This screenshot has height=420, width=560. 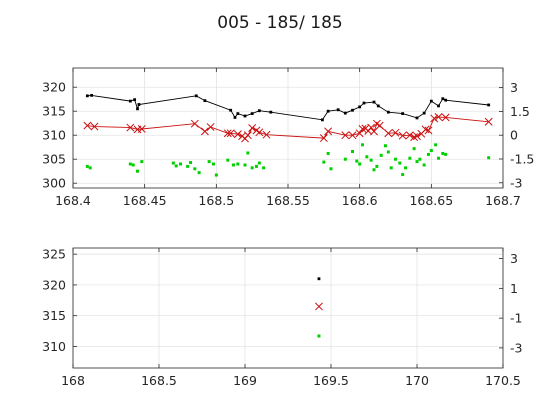 I want to click on x-tick-label: 169, so click(x=245, y=380).